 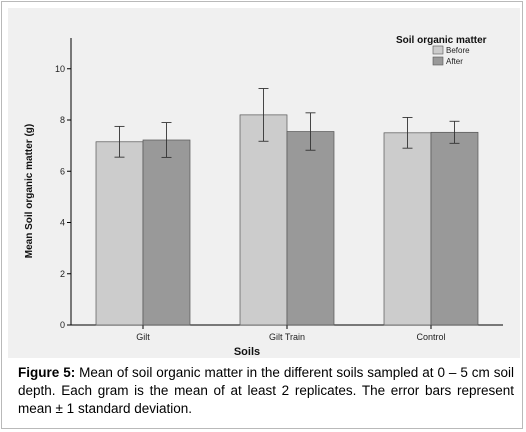 I want to click on caption-label: Figure 5:, so click(x=47, y=372).